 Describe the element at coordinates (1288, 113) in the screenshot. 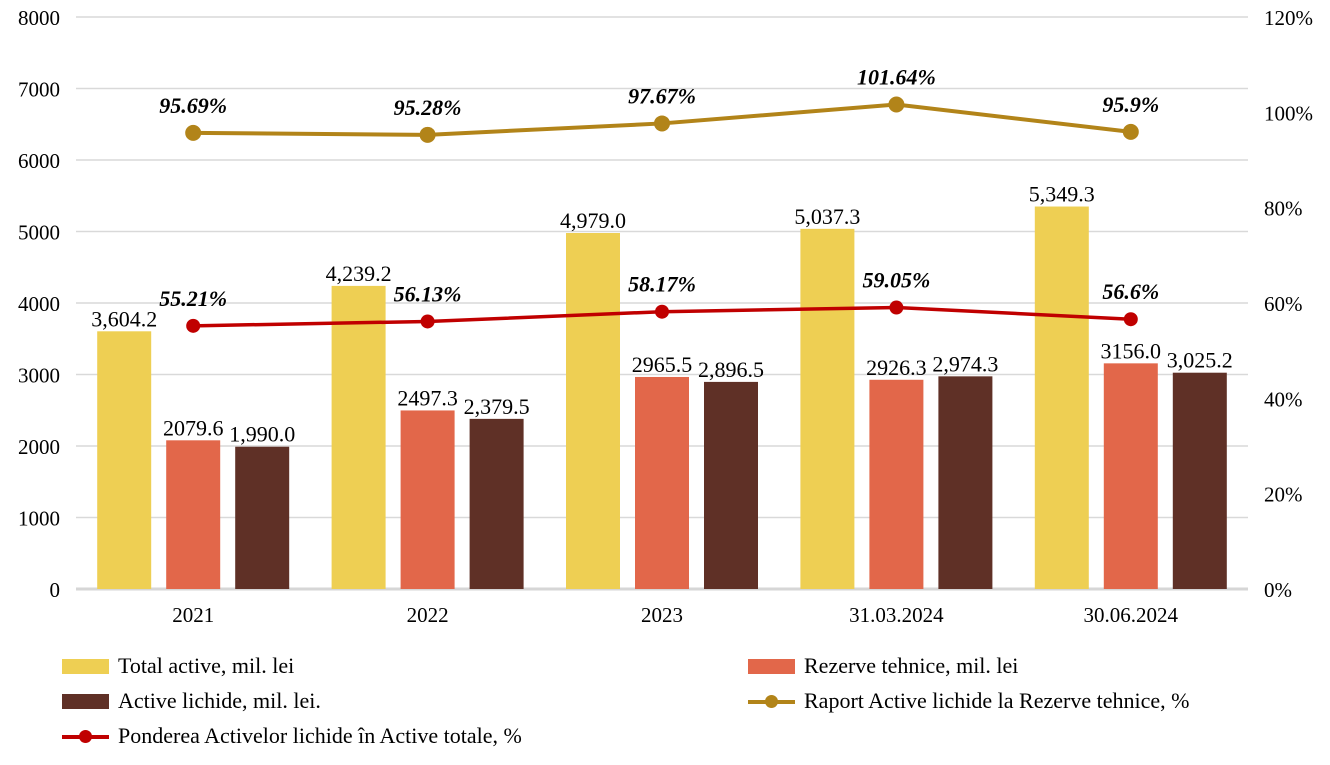

I see `right-axis-tick-label: 100%` at that location.